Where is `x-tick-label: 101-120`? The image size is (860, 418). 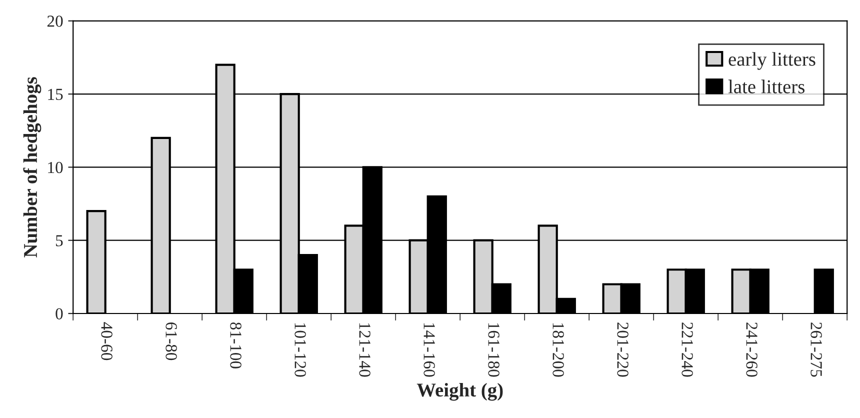 x-tick-label: 101-120 is located at coordinates (300, 350).